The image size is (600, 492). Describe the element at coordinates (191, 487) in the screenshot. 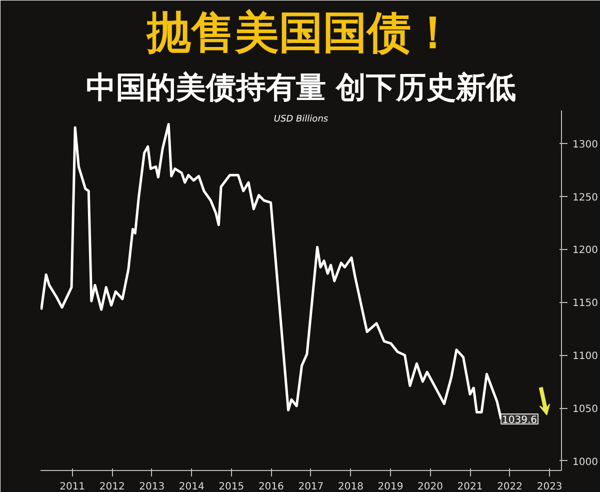

I see `x-tick-label: 2014` at that location.